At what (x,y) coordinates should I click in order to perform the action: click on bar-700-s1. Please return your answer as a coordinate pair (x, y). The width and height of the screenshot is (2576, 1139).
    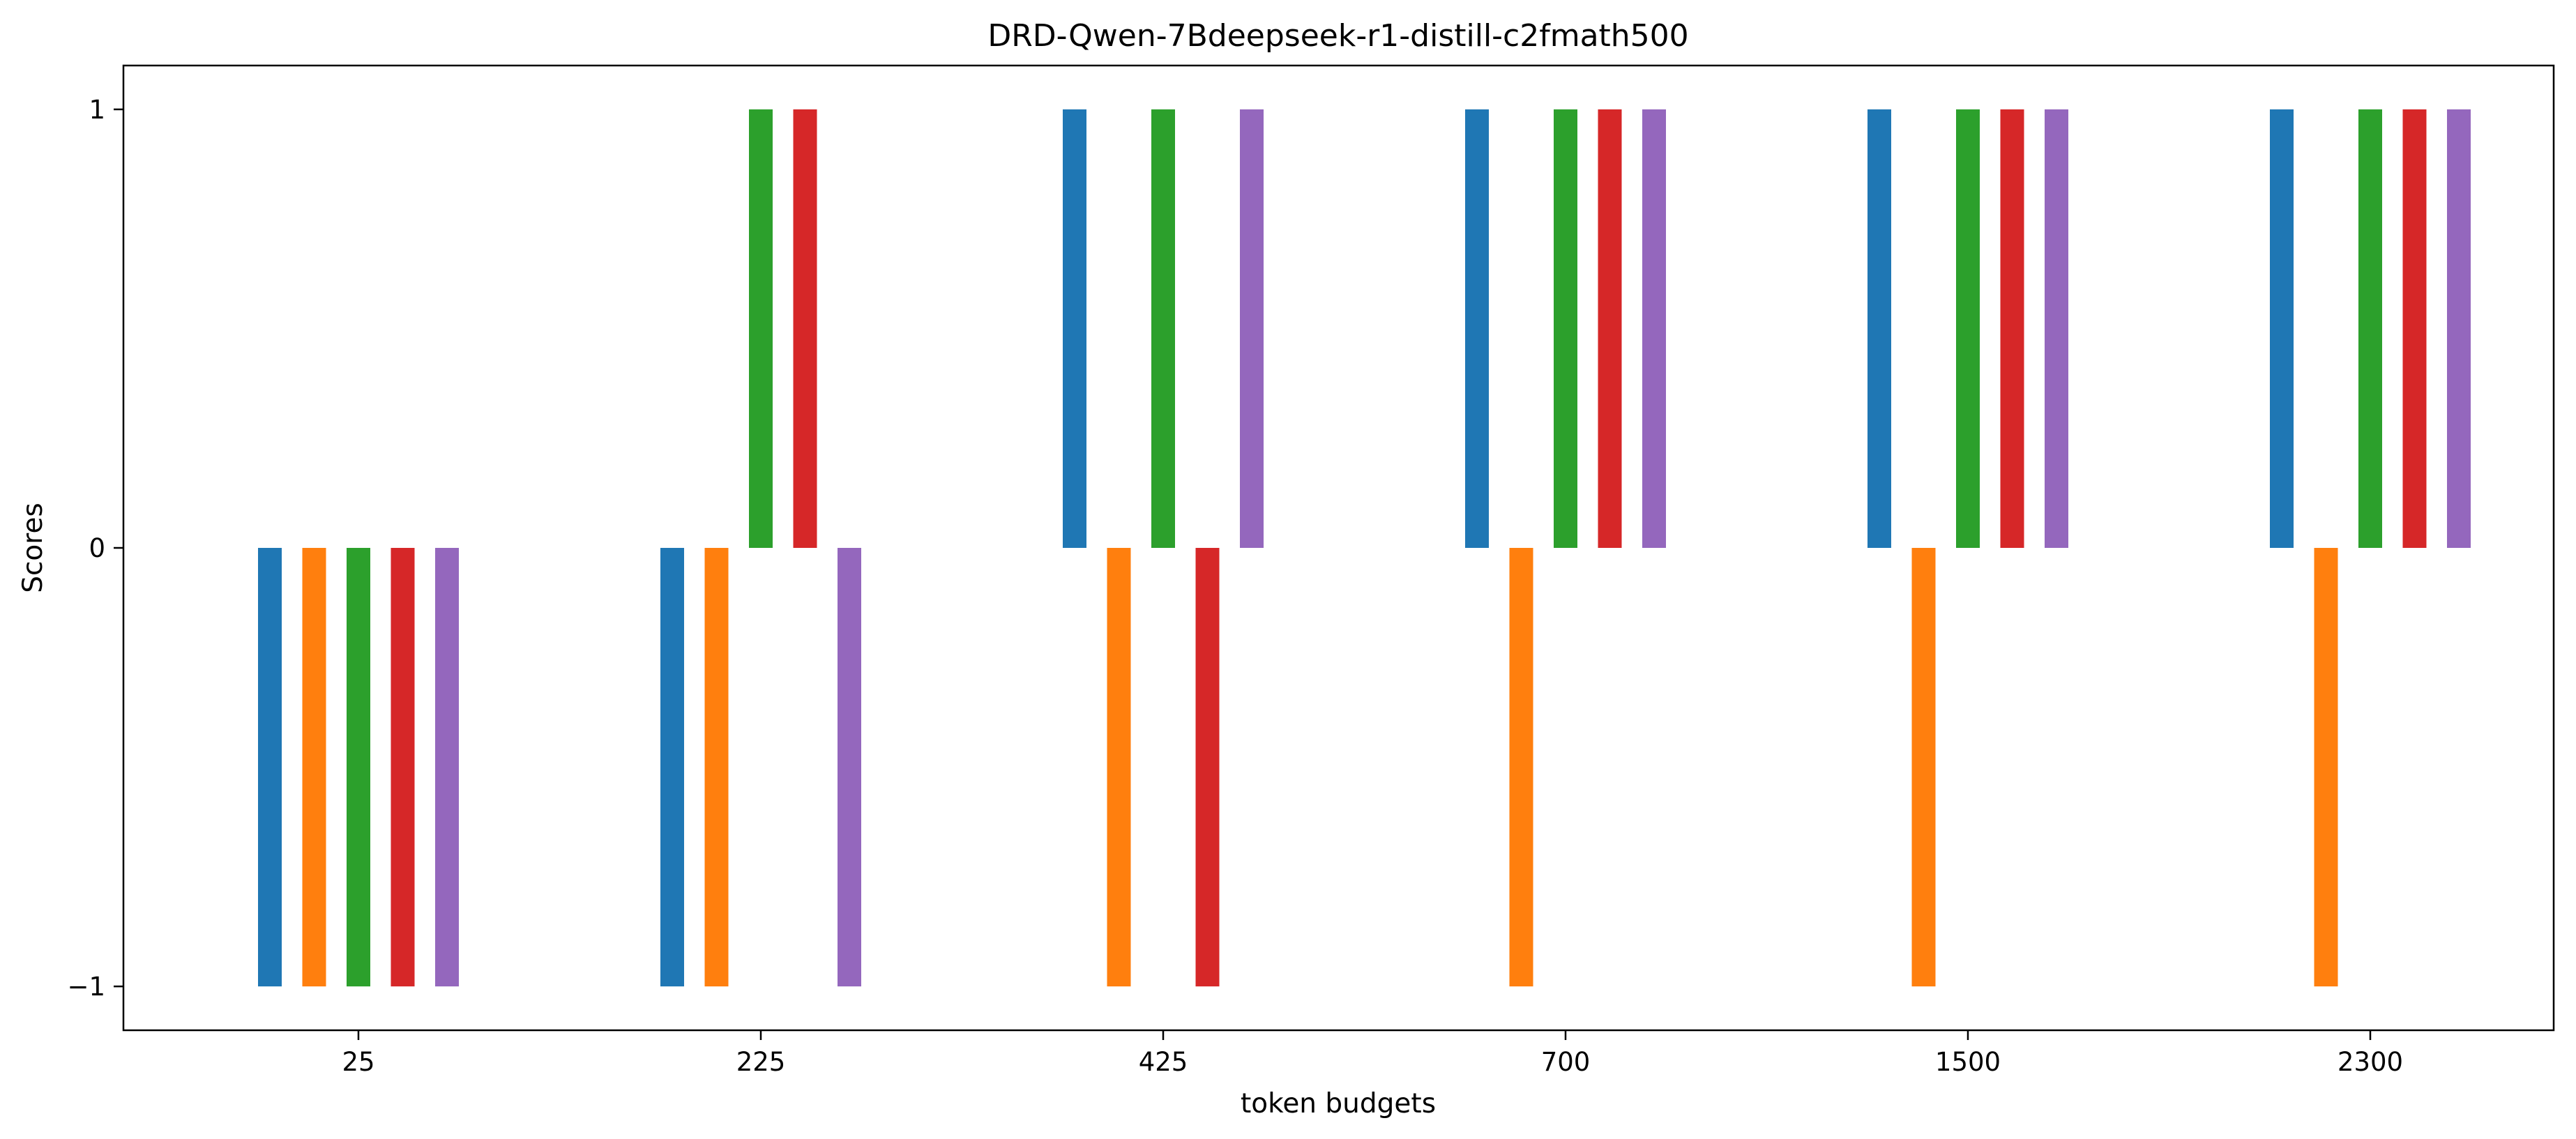
    Looking at the image, I should click on (1477, 328).